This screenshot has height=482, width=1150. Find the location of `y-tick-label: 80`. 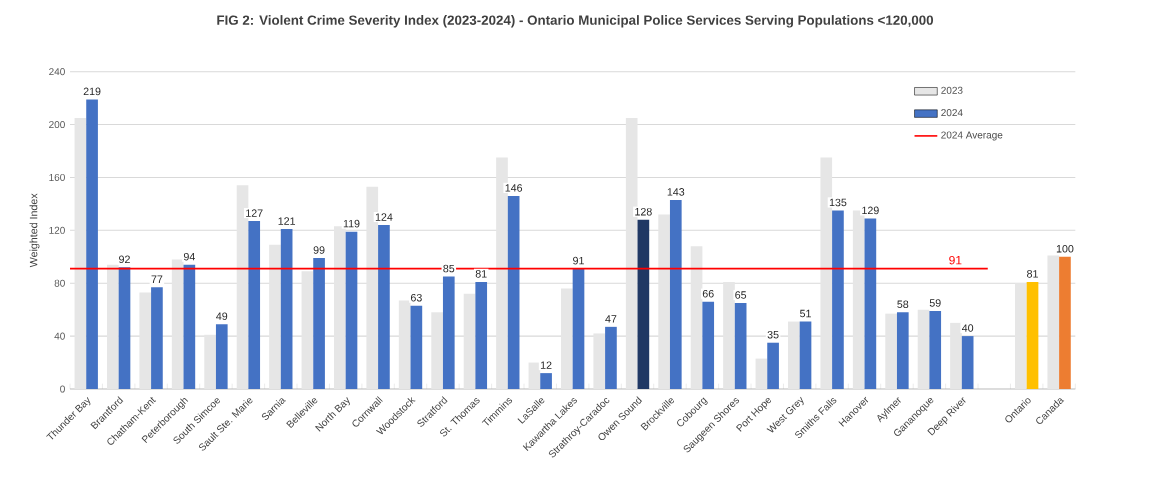

y-tick-label: 80 is located at coordinates (59, 283).